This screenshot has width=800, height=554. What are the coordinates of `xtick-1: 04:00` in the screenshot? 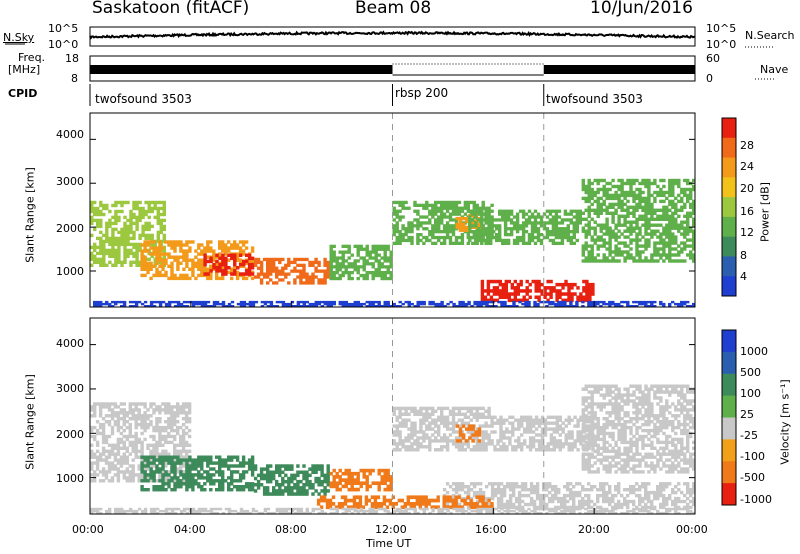 It's located at (190, 529).